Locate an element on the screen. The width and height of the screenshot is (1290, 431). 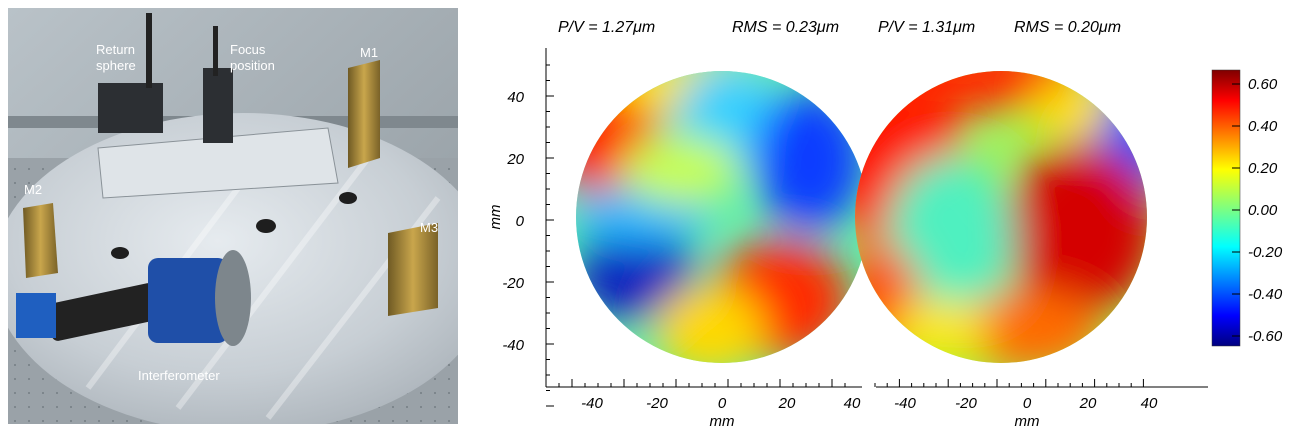
rms-right: RMS = 0.20μm is located at coordinates (1067, 27).